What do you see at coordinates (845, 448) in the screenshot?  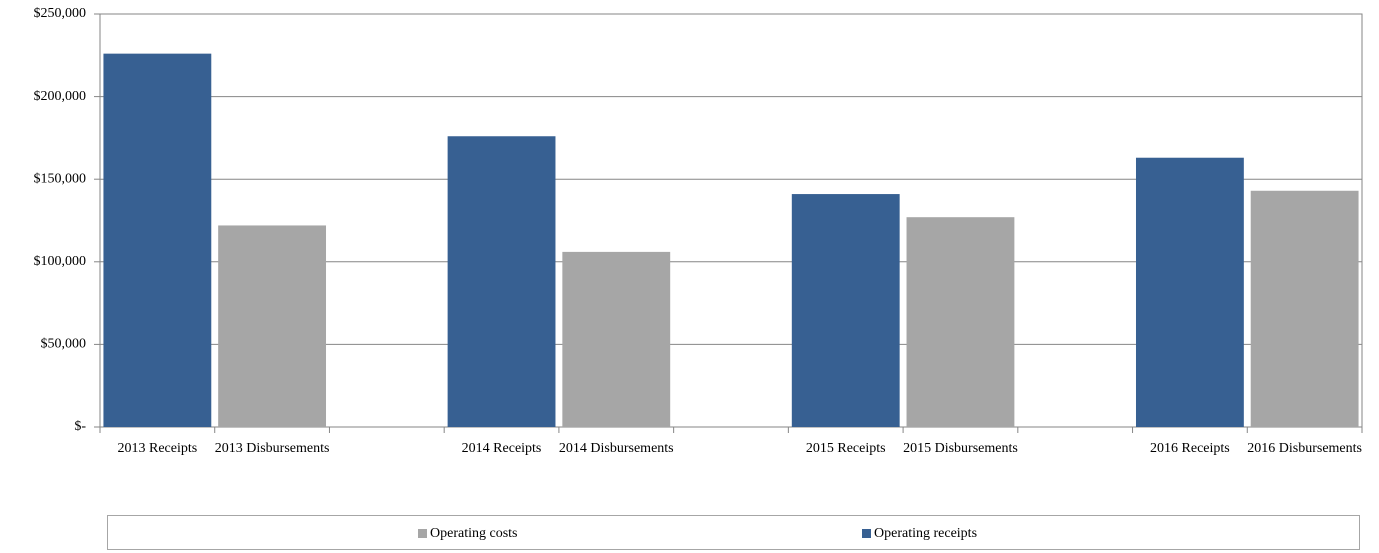 I see `x-tick-label: 2015 Receipts` at bounding box center [845, 448].